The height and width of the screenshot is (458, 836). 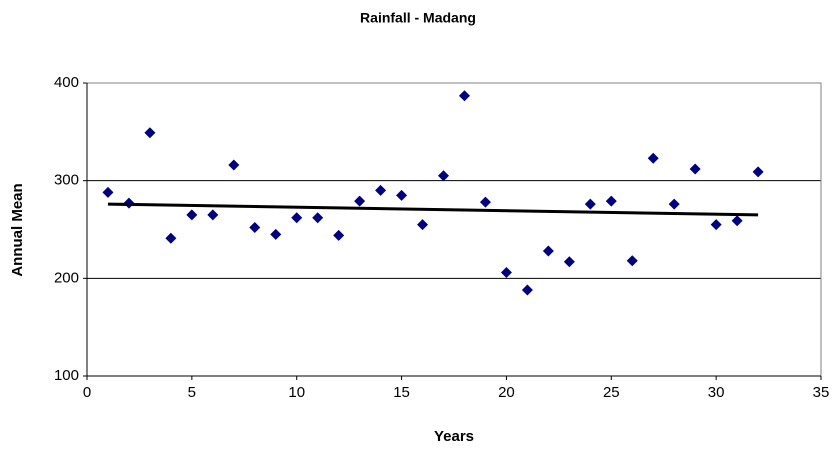 What do you see at coordinates (454, 436) in the screenshot?
I see `x-axis-label: Years` at bounding box center [454, 436].